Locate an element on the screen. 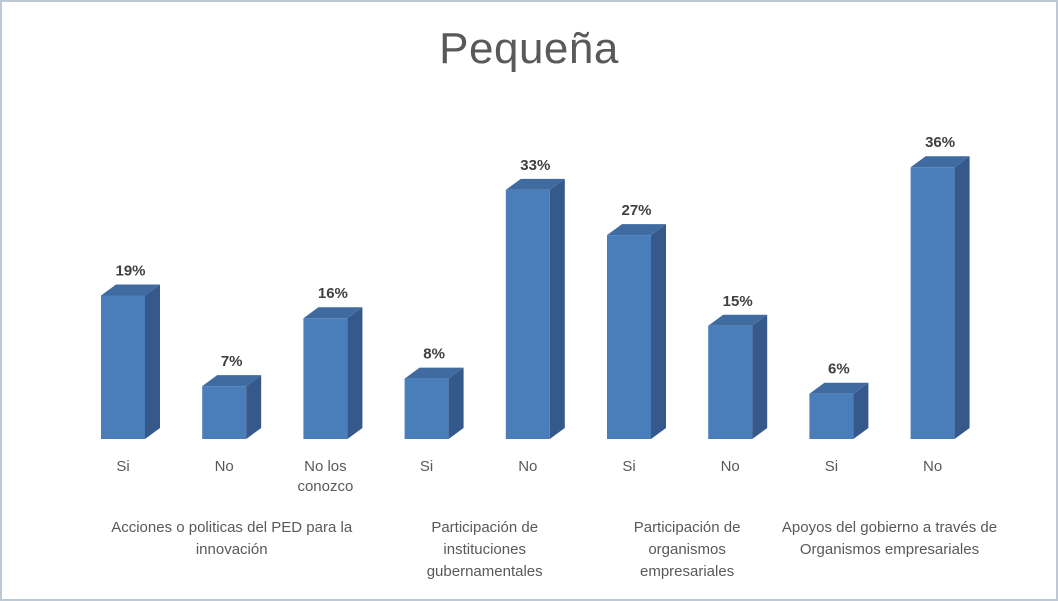 Image resolution: width=1058 pixels, height=601 pixels. bar-value-label: 8% is located at coordinates (434, 354).